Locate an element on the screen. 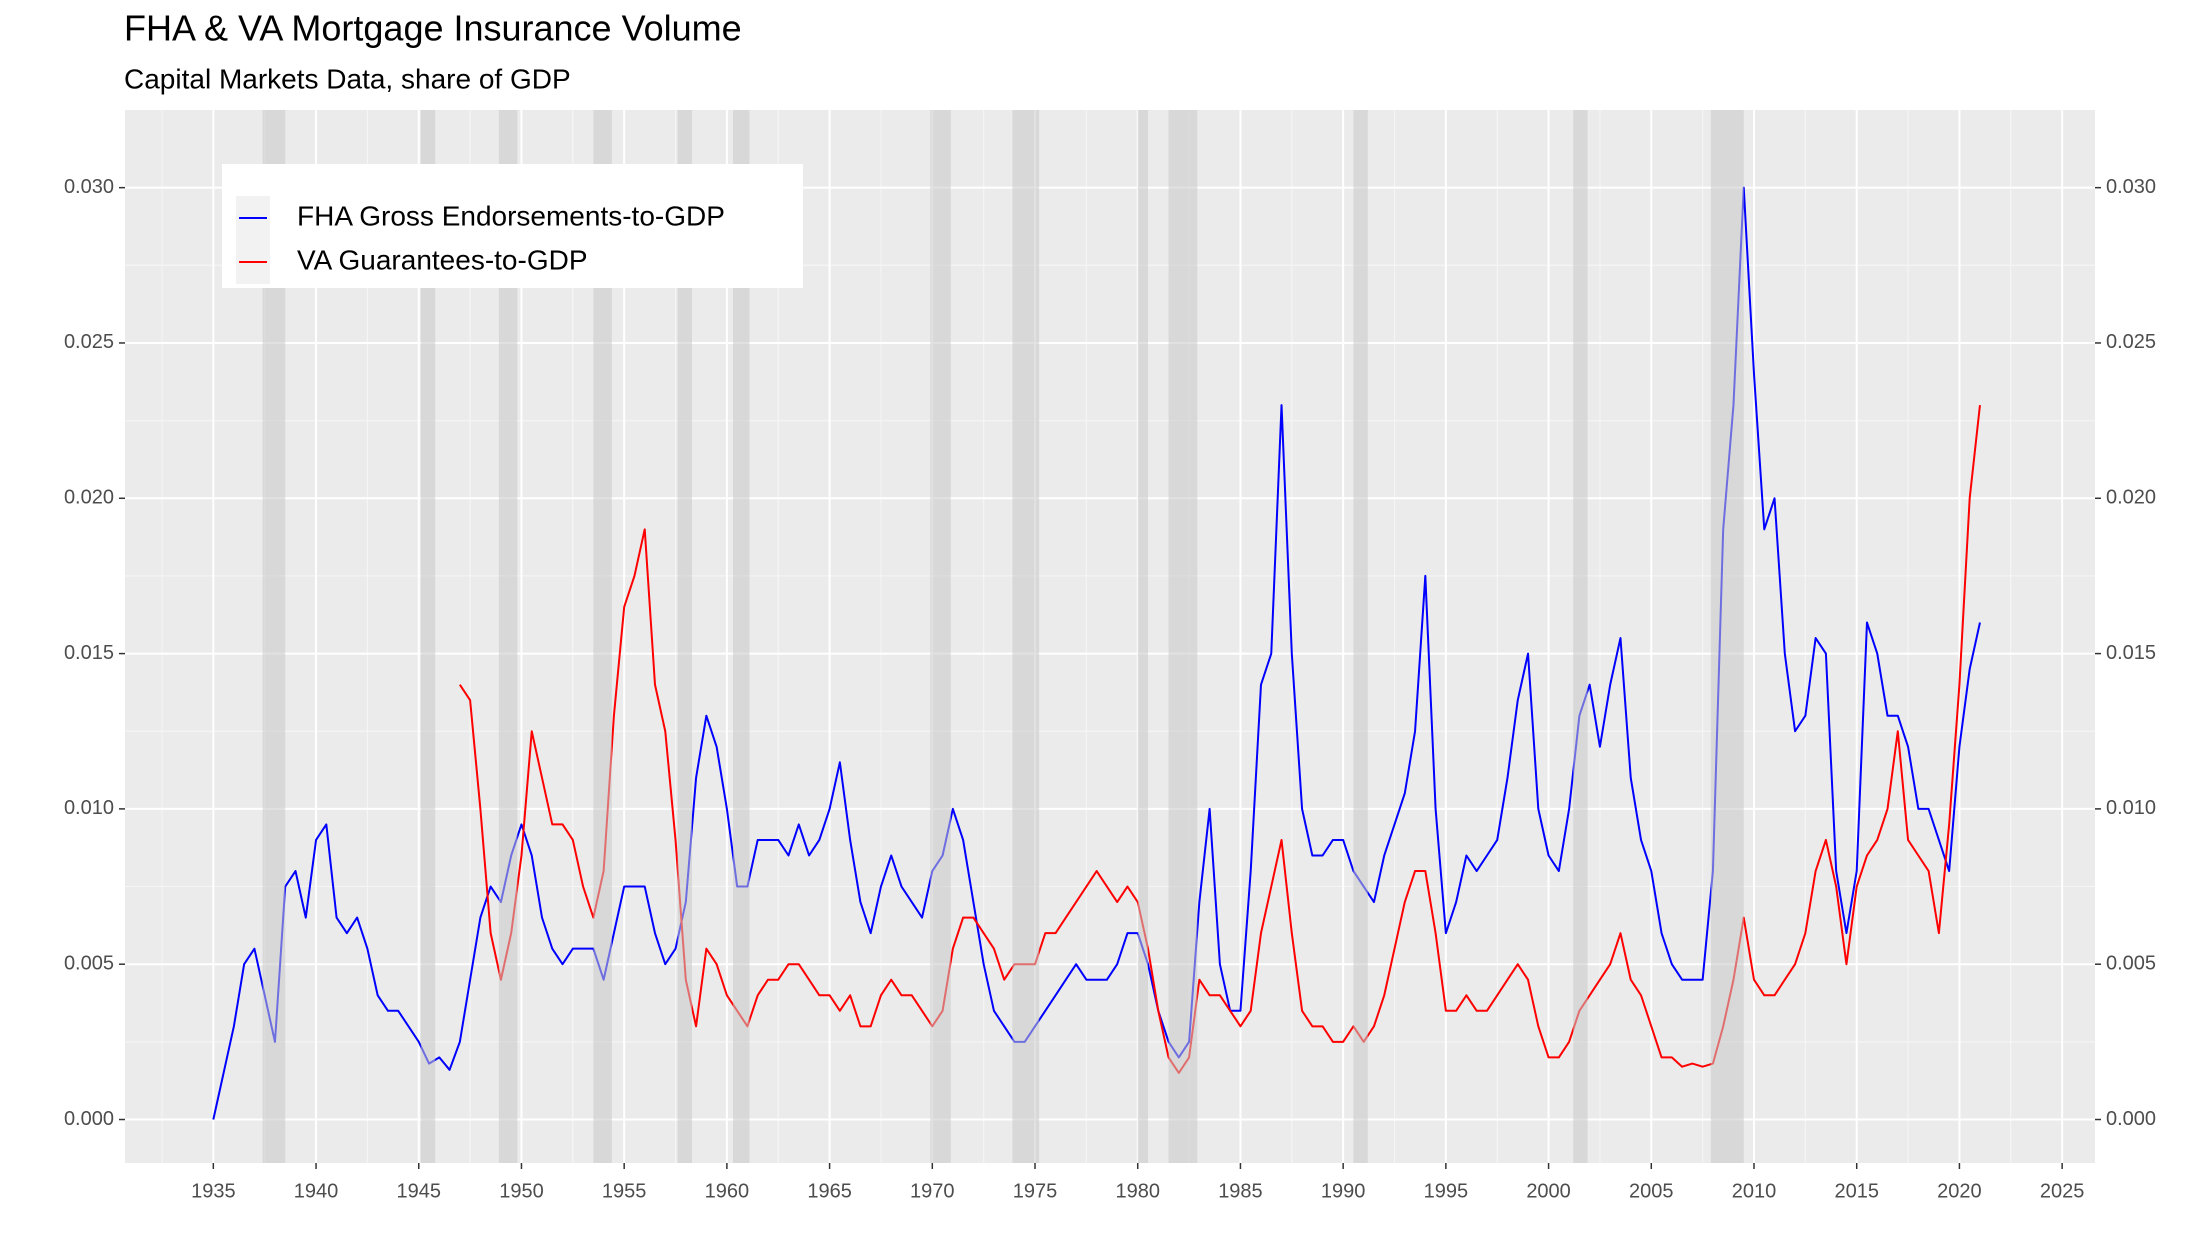 This screenshot has height=1248, width=2208. x-tick-label: 1960 is located at coordinates (727, 1191).